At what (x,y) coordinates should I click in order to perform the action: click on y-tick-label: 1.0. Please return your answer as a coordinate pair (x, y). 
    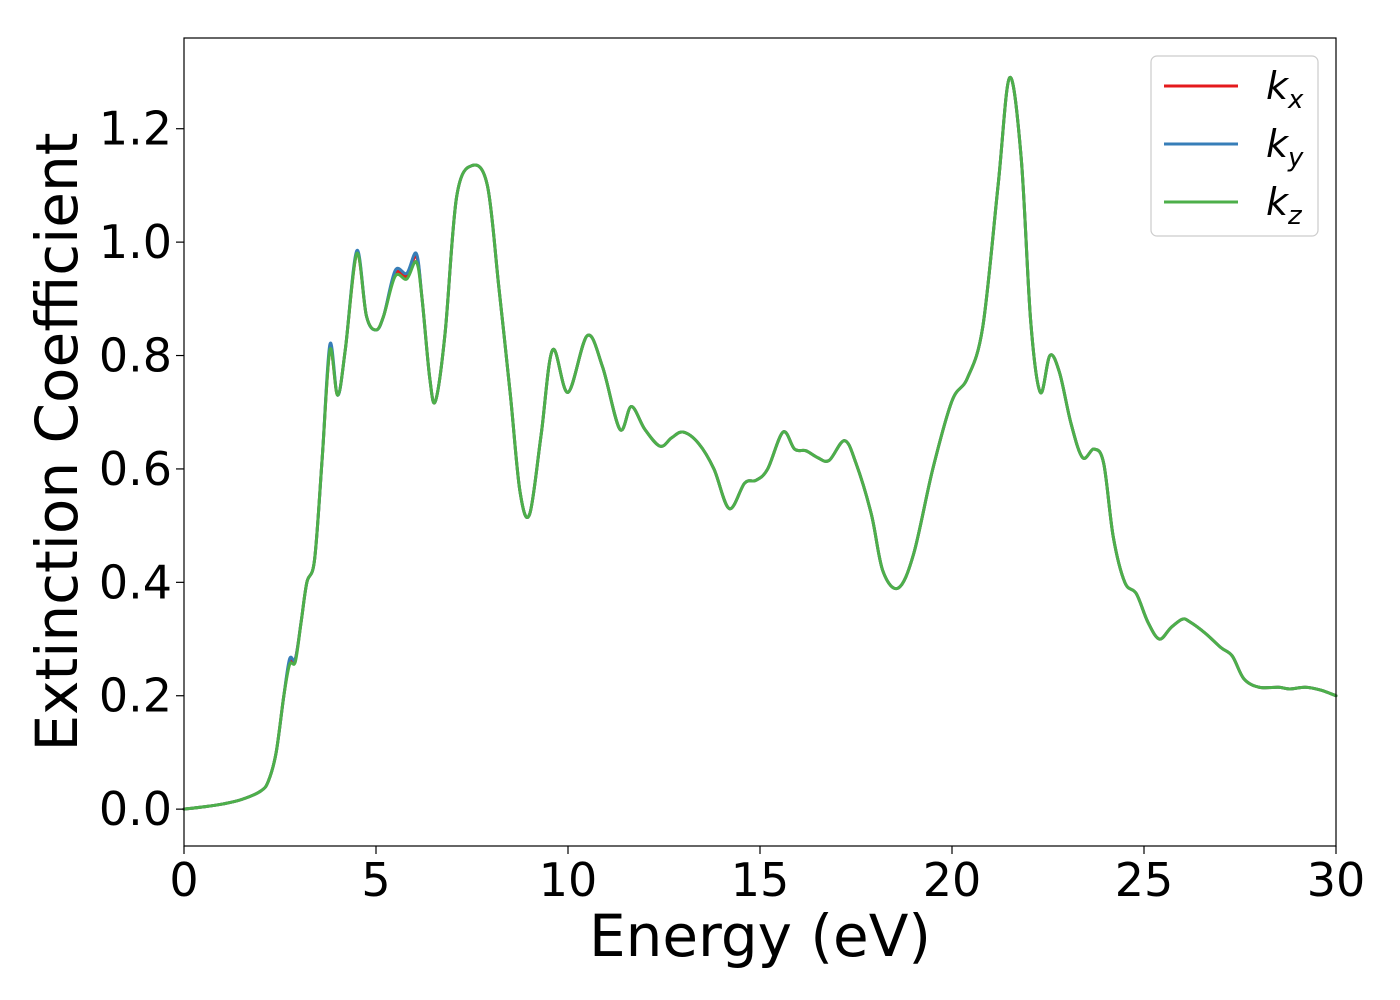
    Looking at the image, I should click on (135, 242).